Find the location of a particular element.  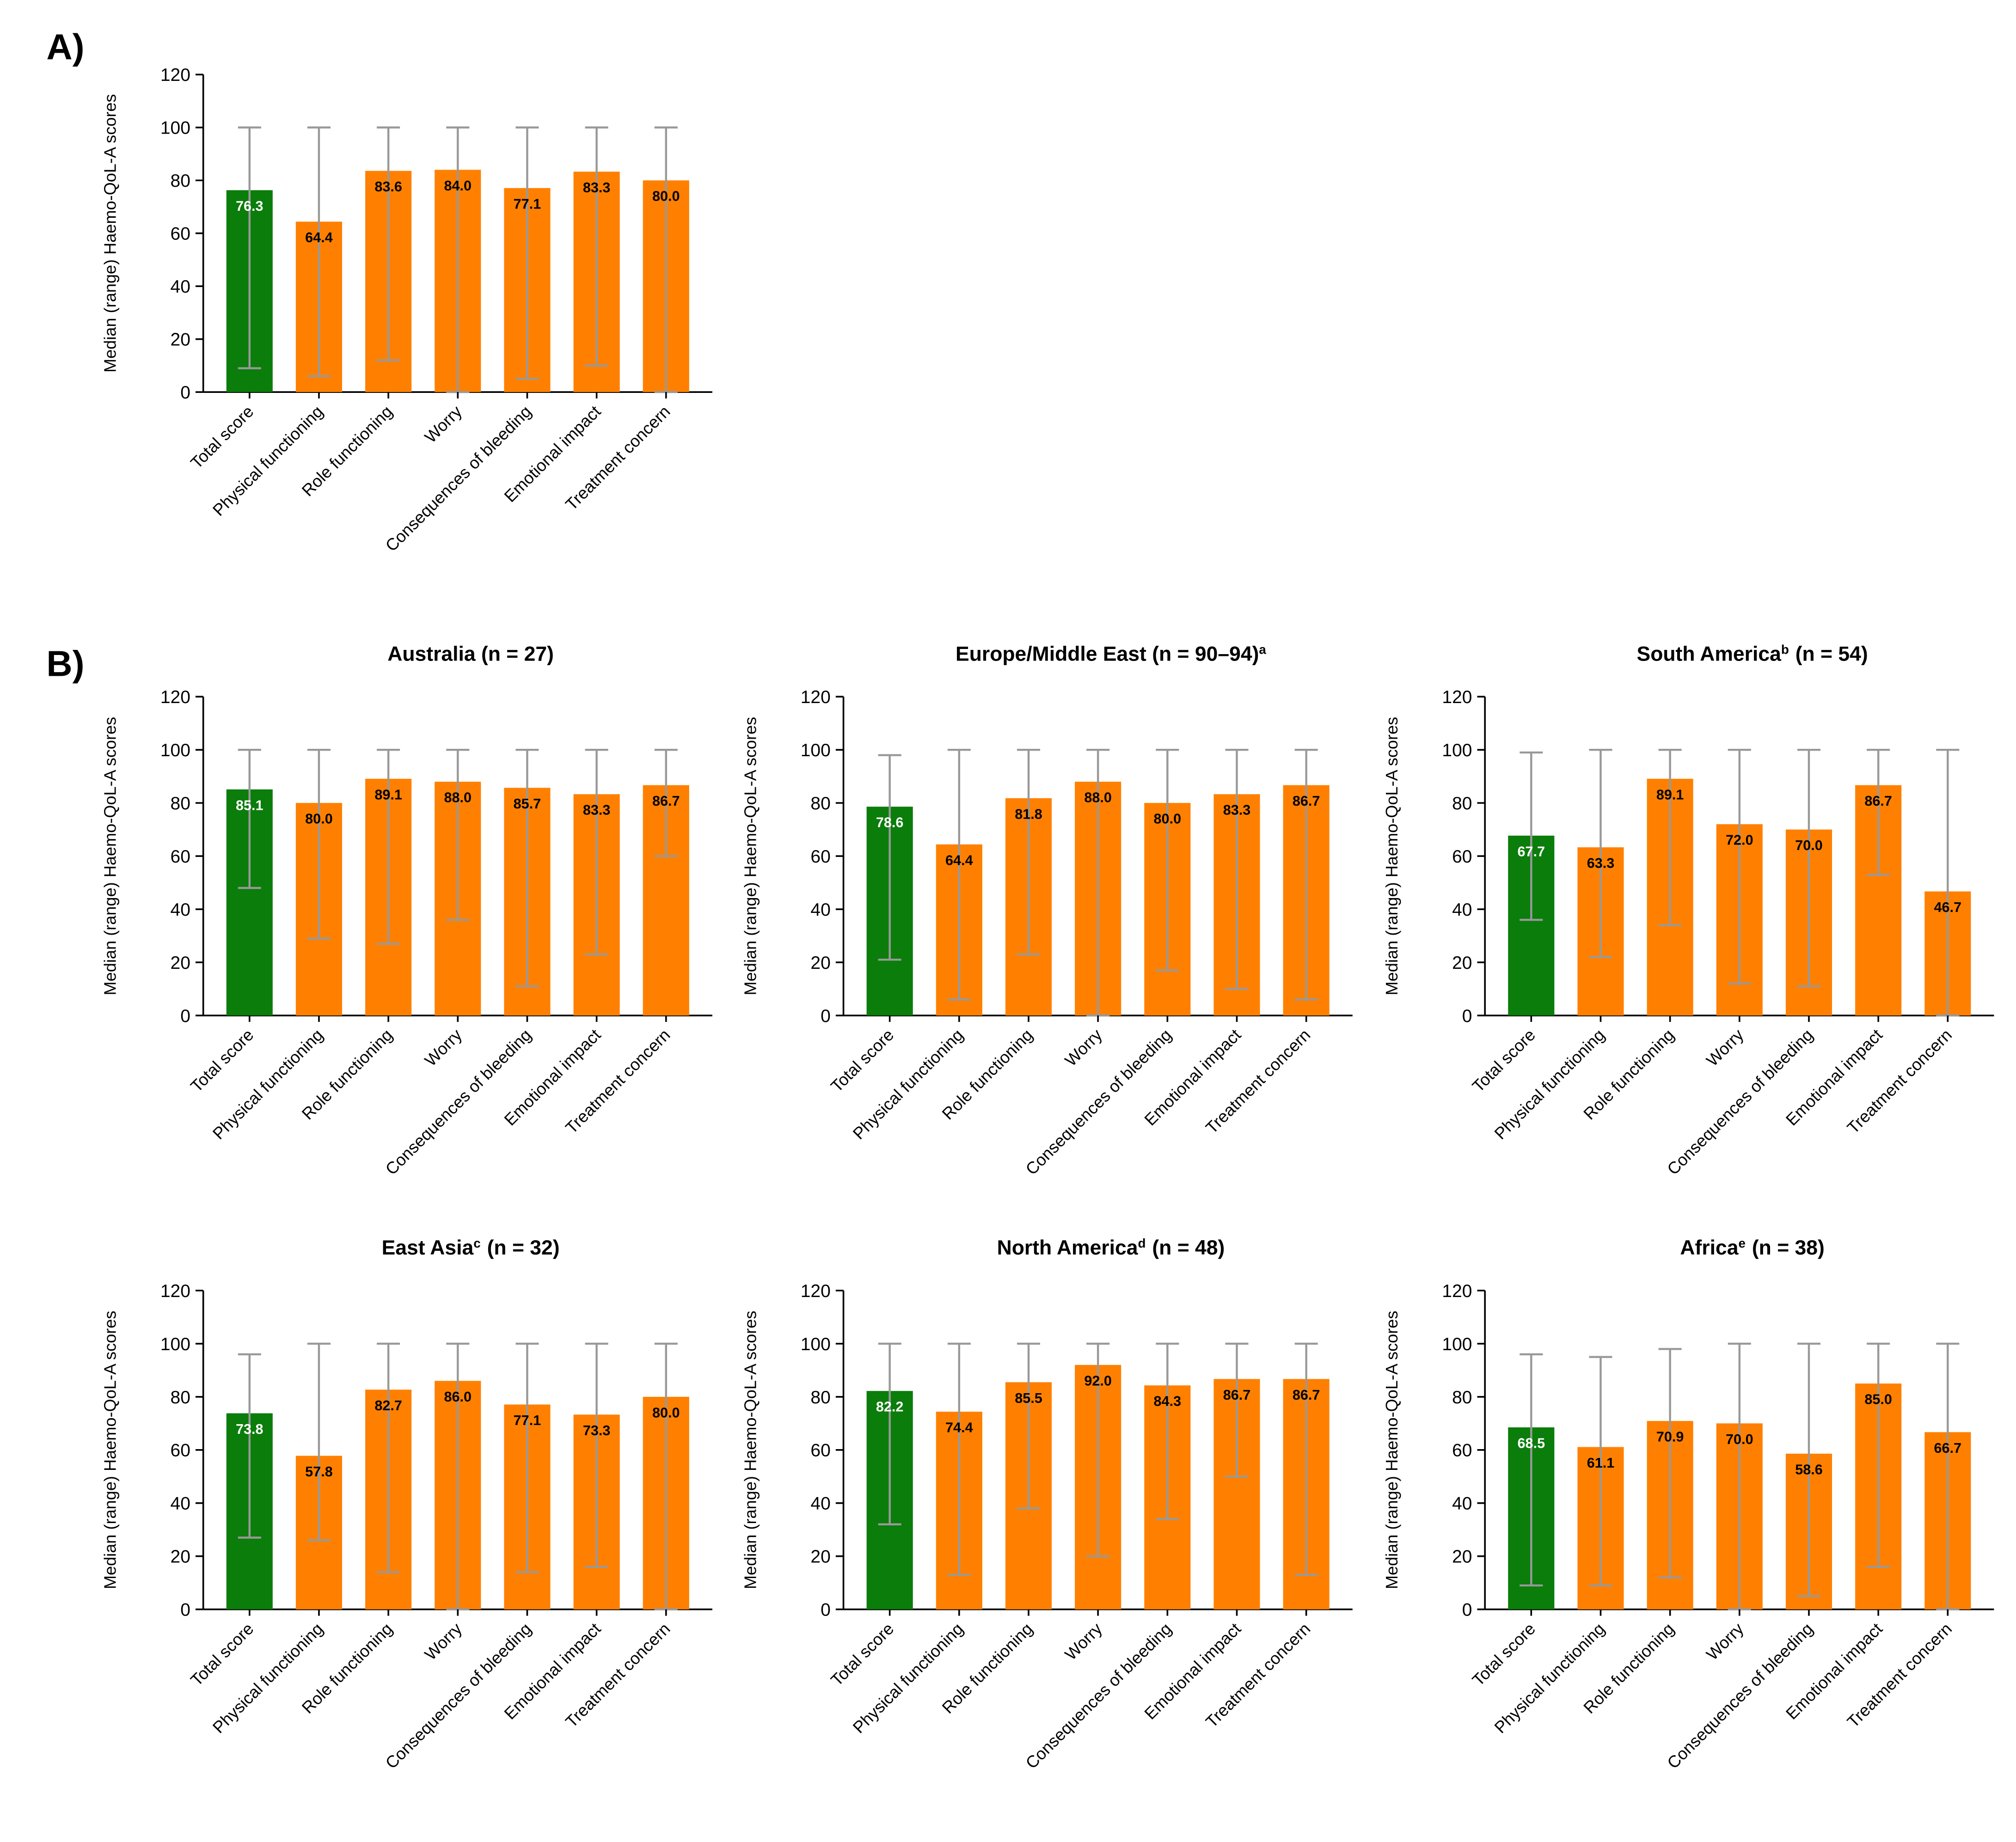

value-label: 85.7 is located at coordinates (528, 804).